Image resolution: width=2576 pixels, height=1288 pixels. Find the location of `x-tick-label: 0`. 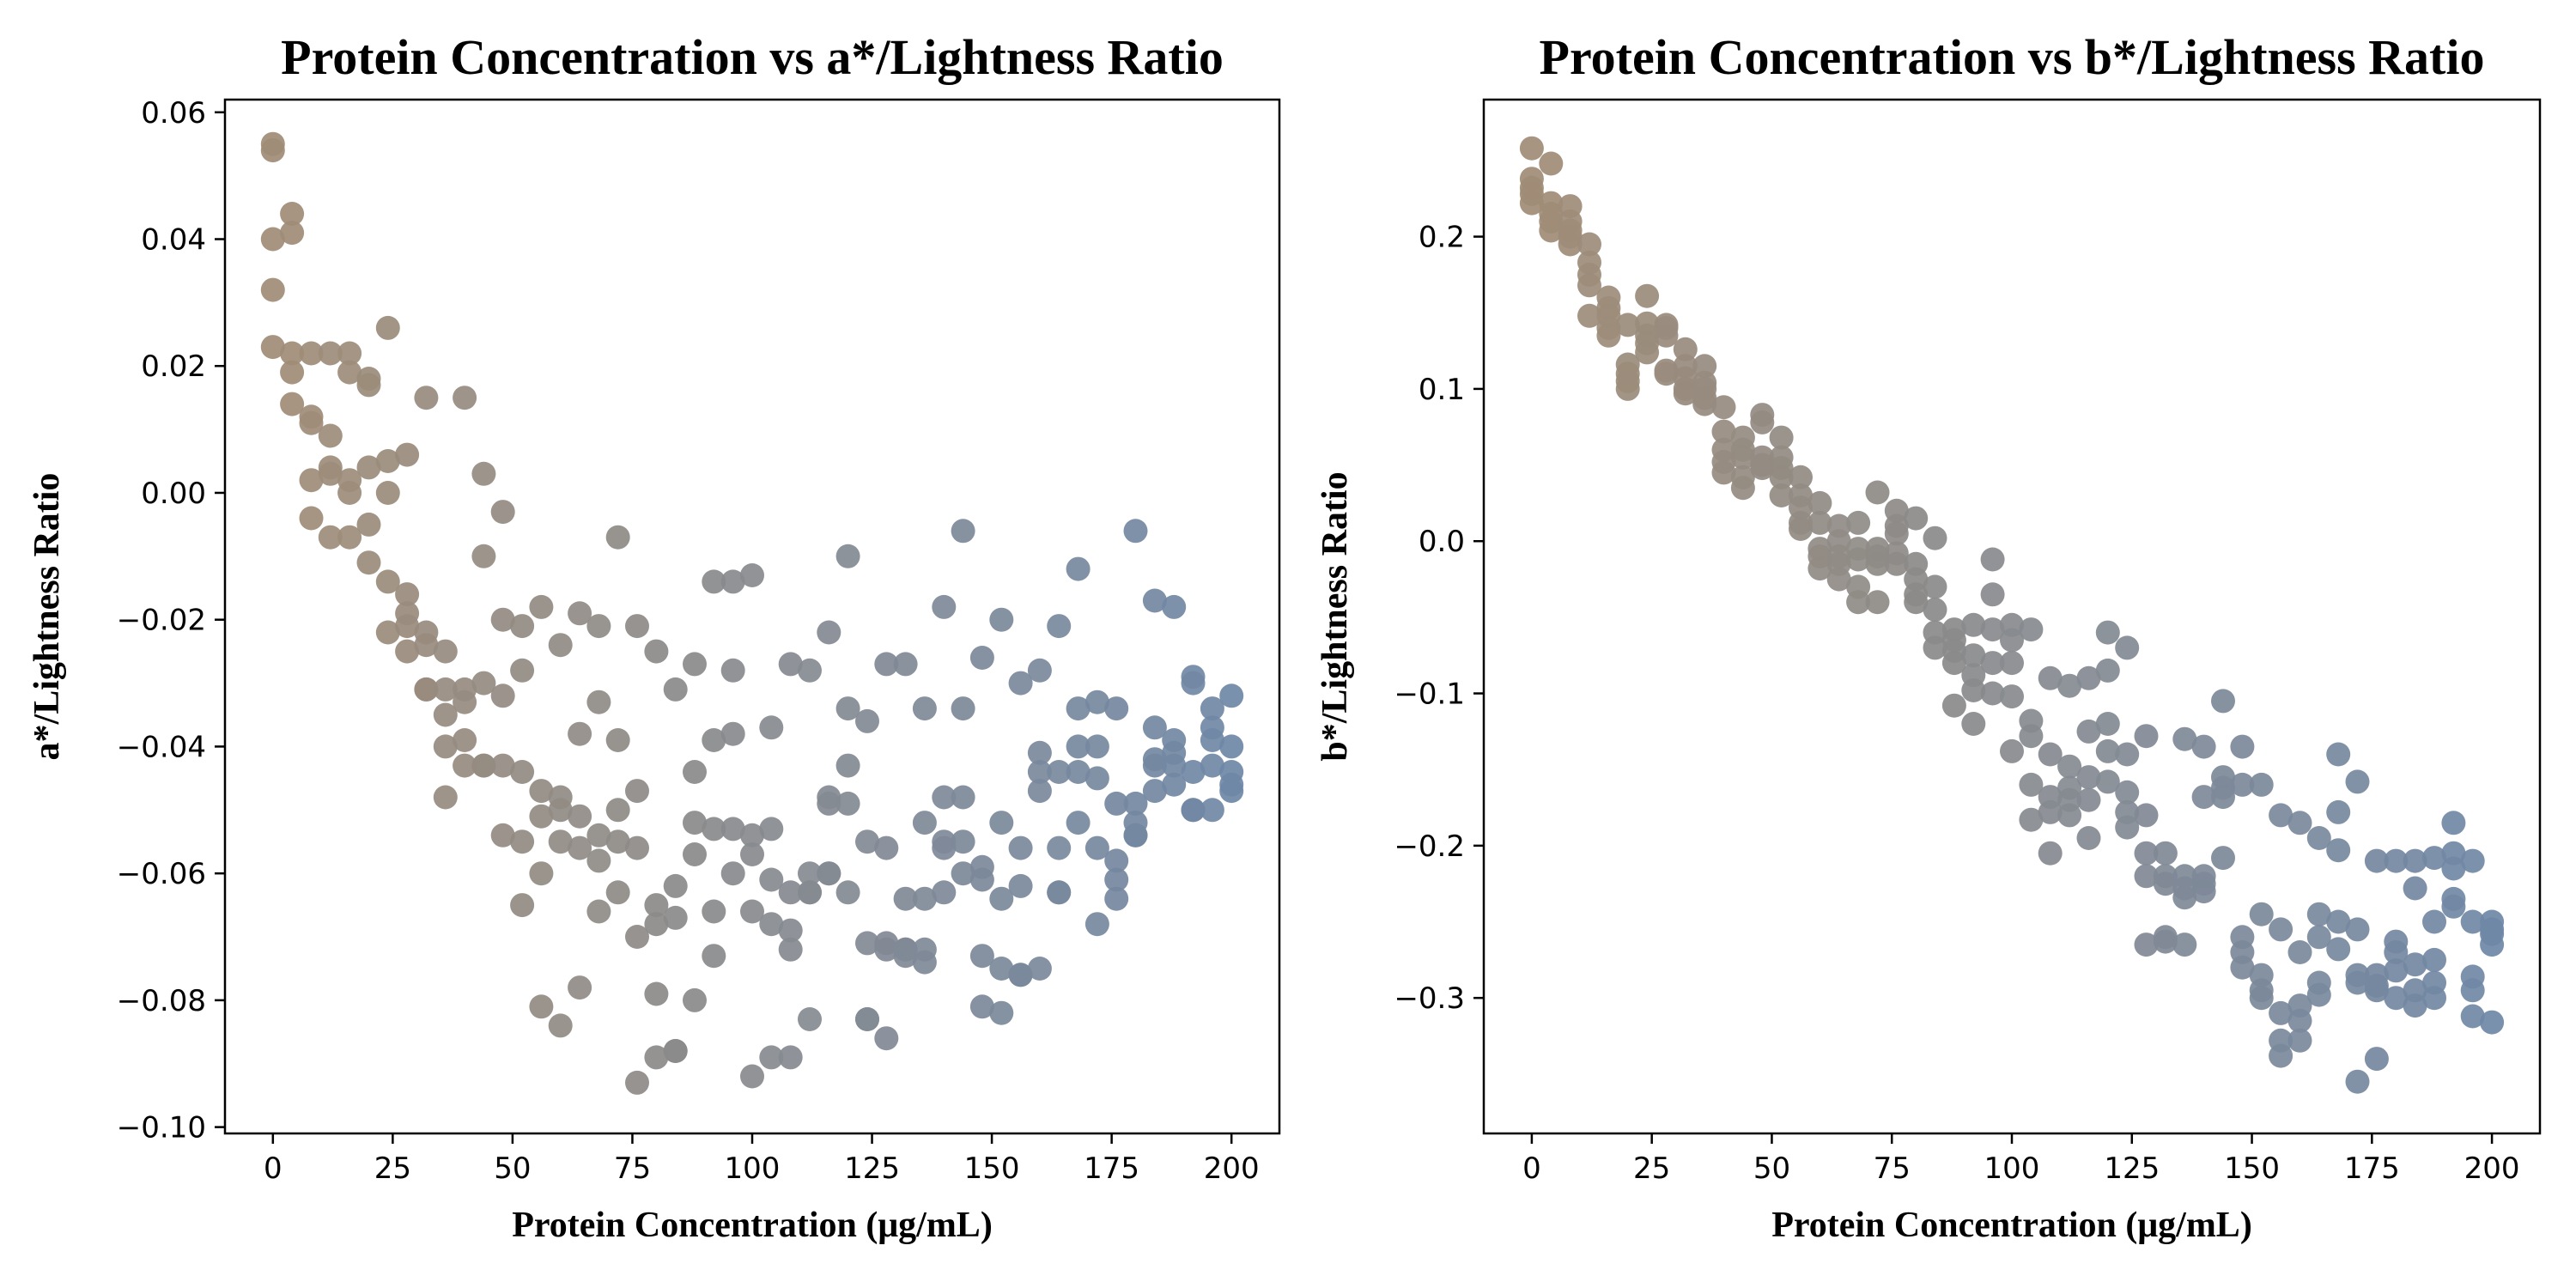

x-tick-label: 0 is located at coordinates (273, 1169).